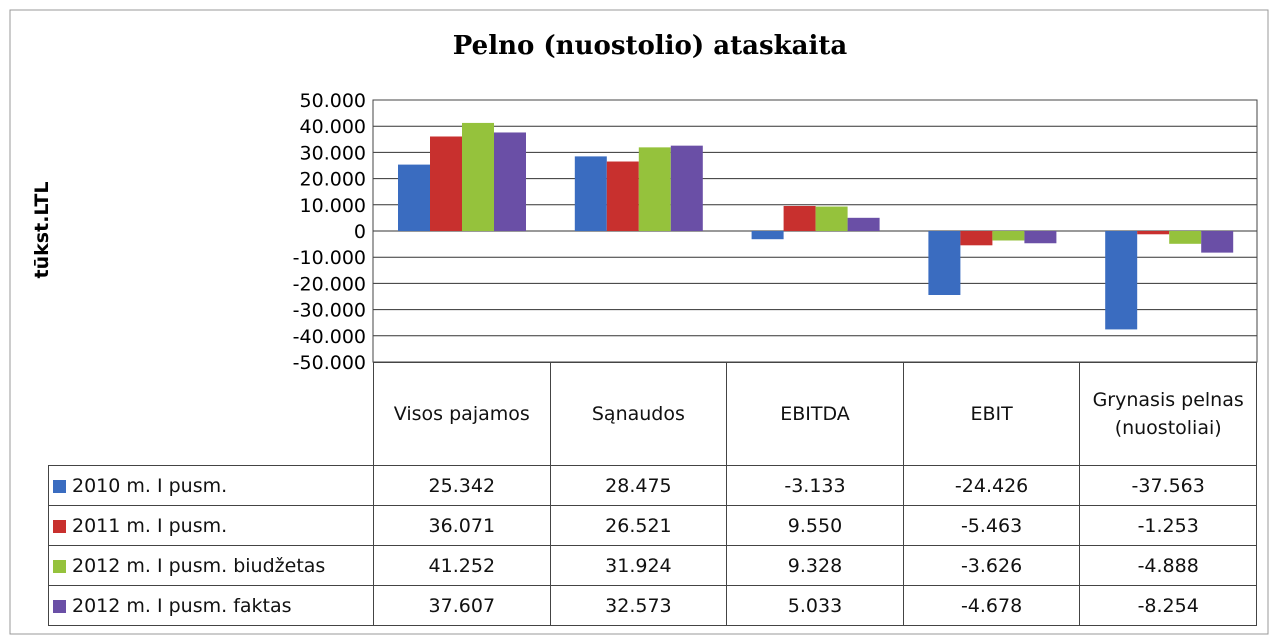  I want to click on value-cell: 31.924, so click(638, 565).